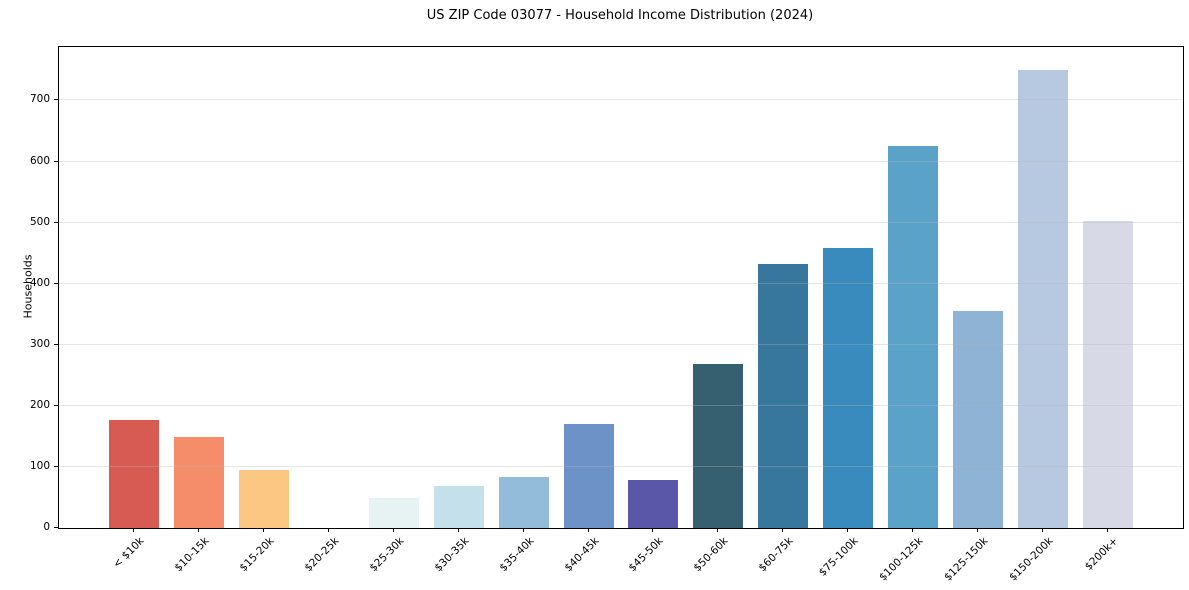 This screenshot has width=1189, height=590. I want to click on x-tick-label: $30-35k, so click(452, 555).